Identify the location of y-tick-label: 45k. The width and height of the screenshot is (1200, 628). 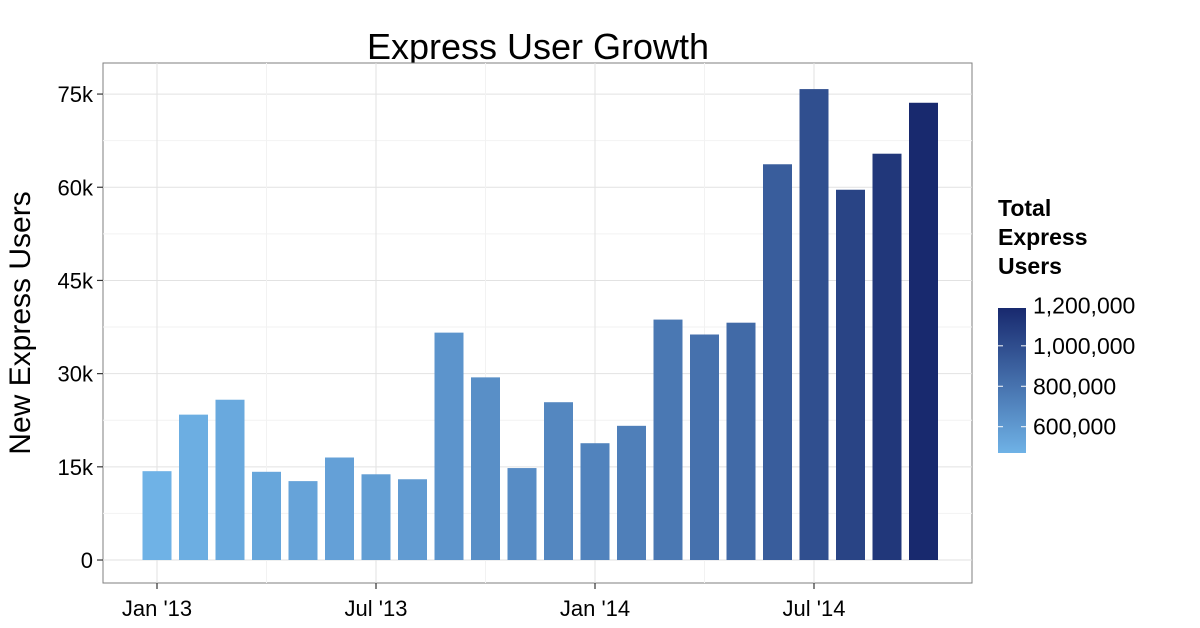
(76, 280).